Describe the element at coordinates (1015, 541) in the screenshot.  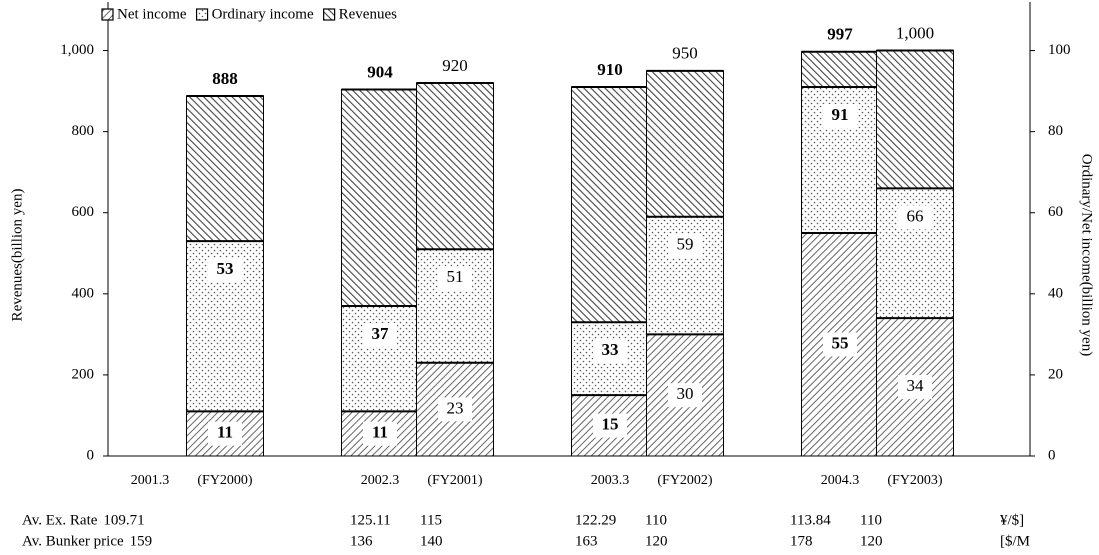
I see `table-unit: [$/M` at that location.